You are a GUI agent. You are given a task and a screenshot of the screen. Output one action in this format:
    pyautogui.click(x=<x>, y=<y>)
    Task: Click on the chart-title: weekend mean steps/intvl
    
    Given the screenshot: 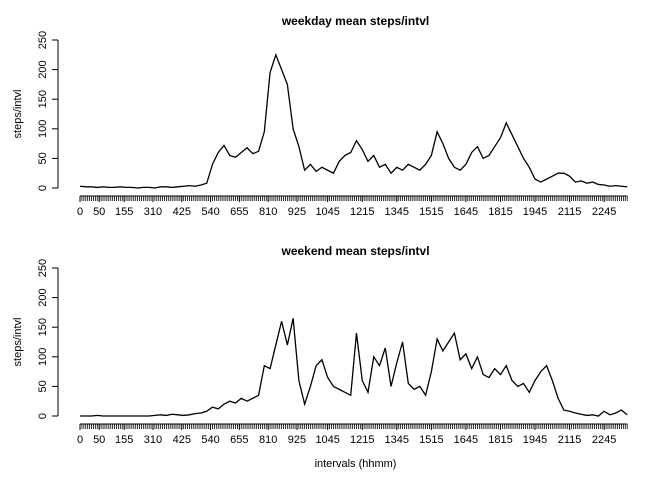 What is the action you would take?
    pyautogui.click(x=354, y=251)
    